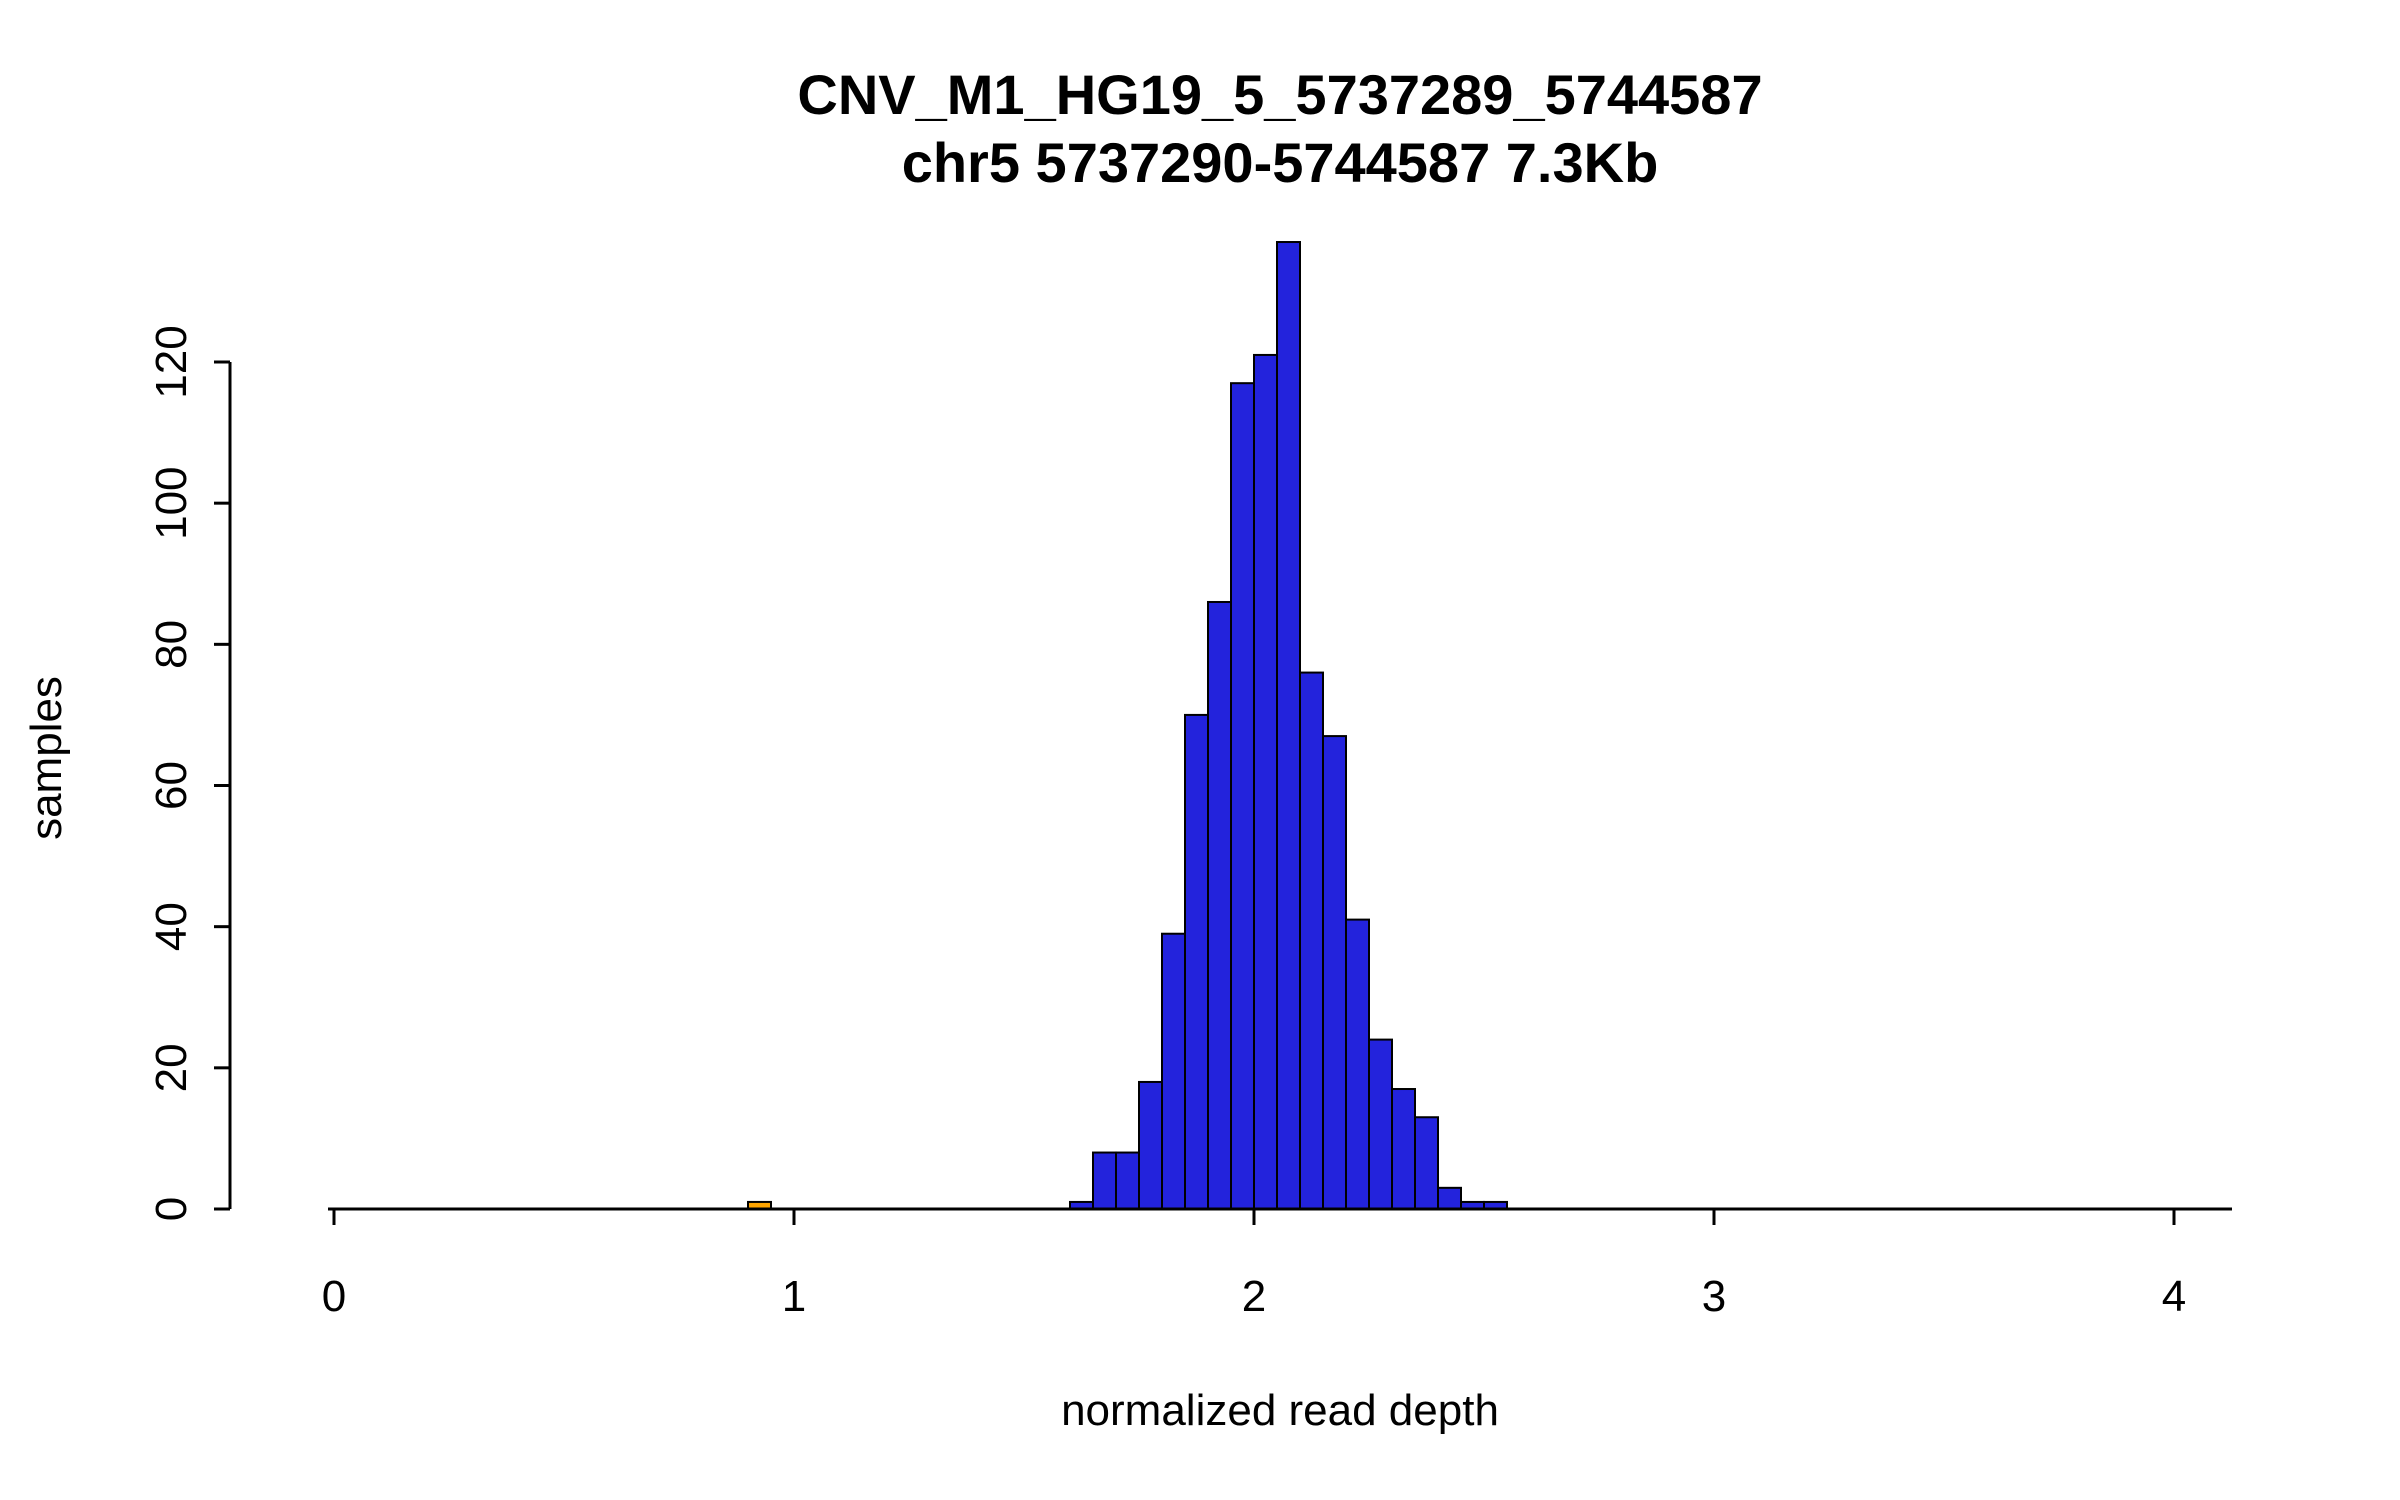 The height and width of the screenshot is (1500, 2400). Describe the element at coordinates (1714, 1296) in the screenshot. I see `x-tick-label: 3` at that location.